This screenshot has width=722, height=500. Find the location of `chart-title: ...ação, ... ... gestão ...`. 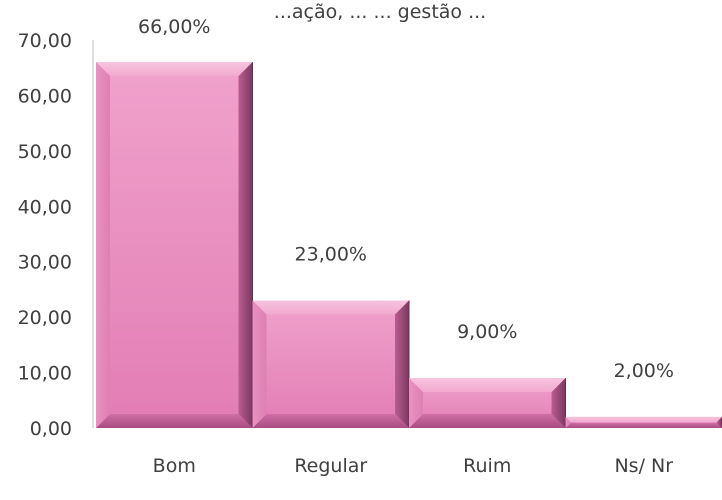

chart-title: ...ação, ... ... gestão ... is located at coordinates (380, 12).